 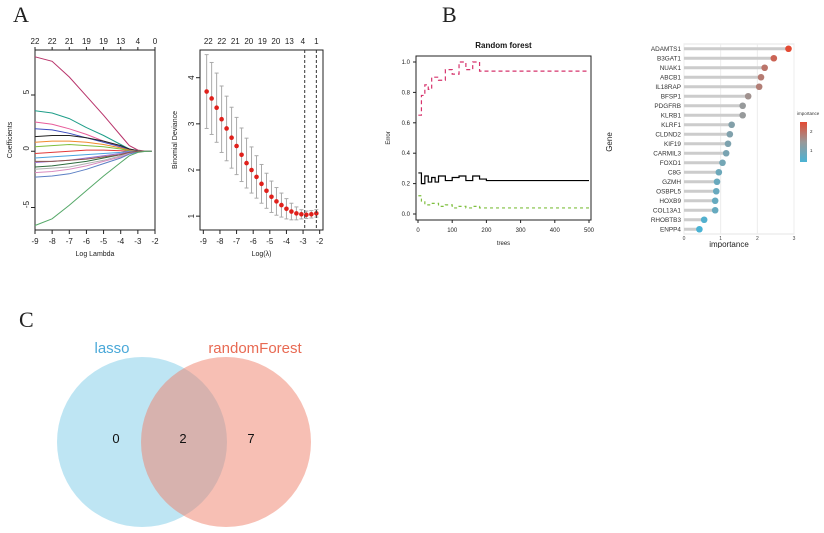 I want to click on top-tick-label: 20, so click(x=275, y=41).